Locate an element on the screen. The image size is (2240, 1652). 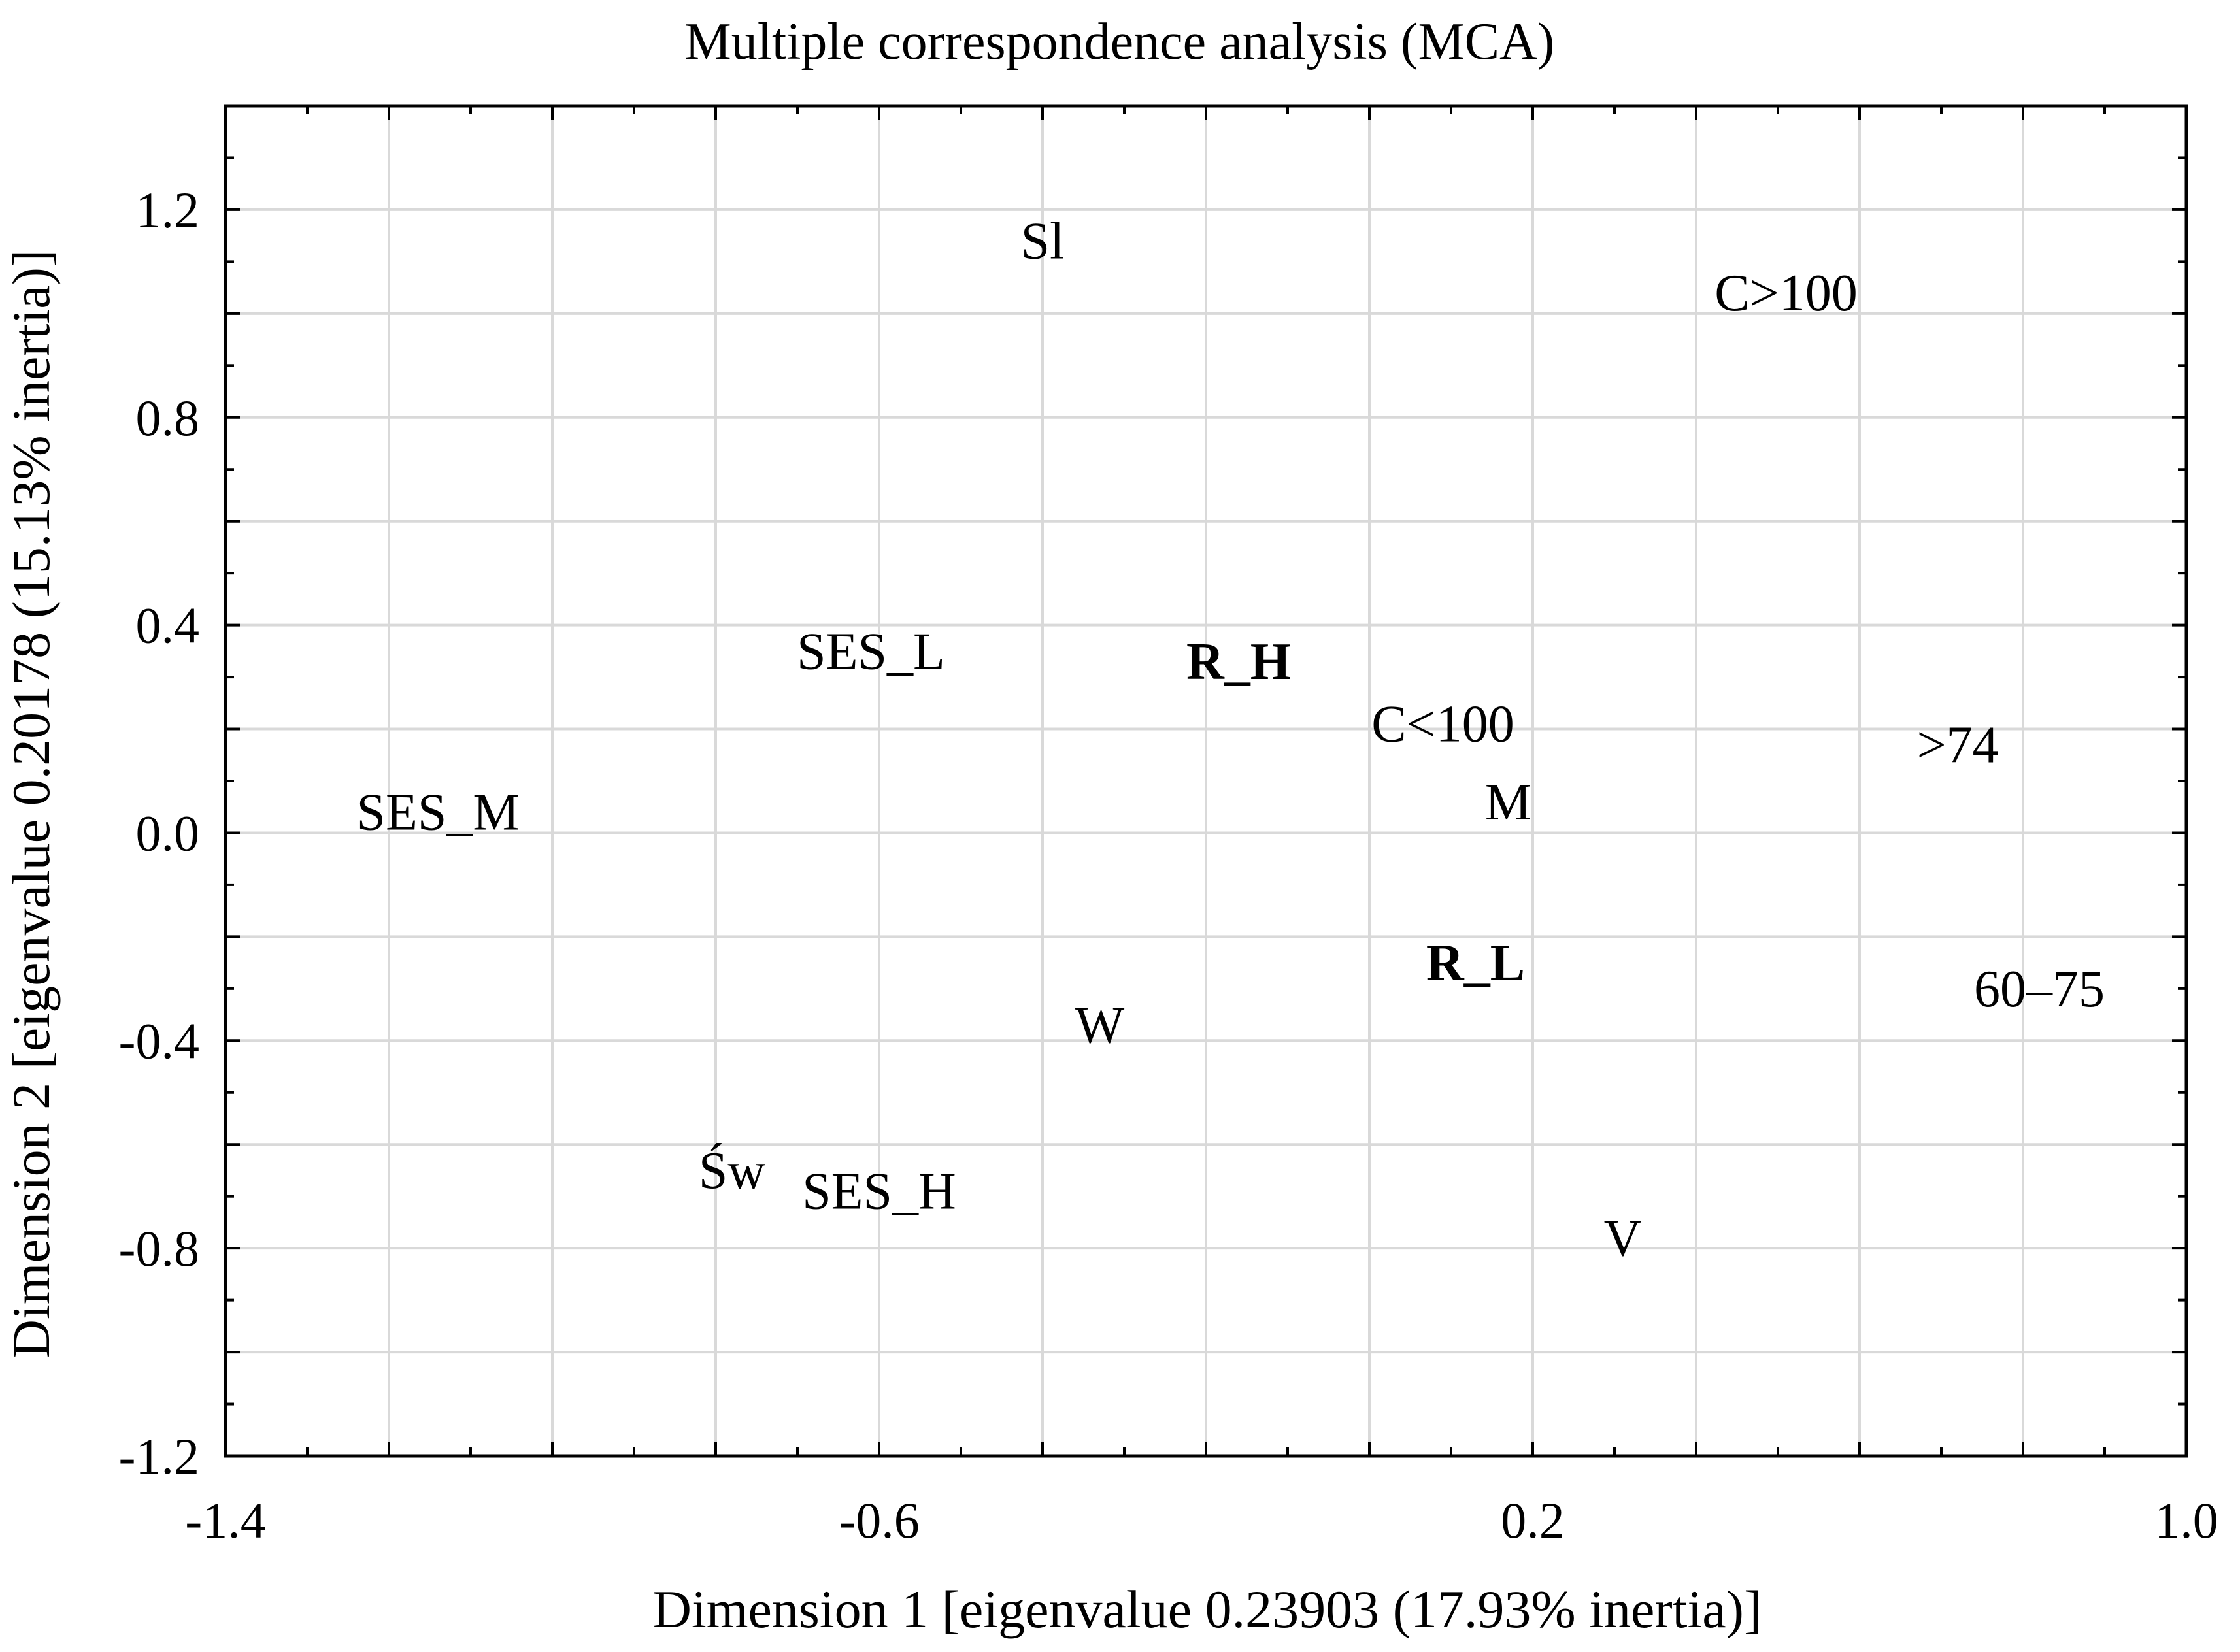
y-tick-label: 0.0 is located at coordinates (168, 832).